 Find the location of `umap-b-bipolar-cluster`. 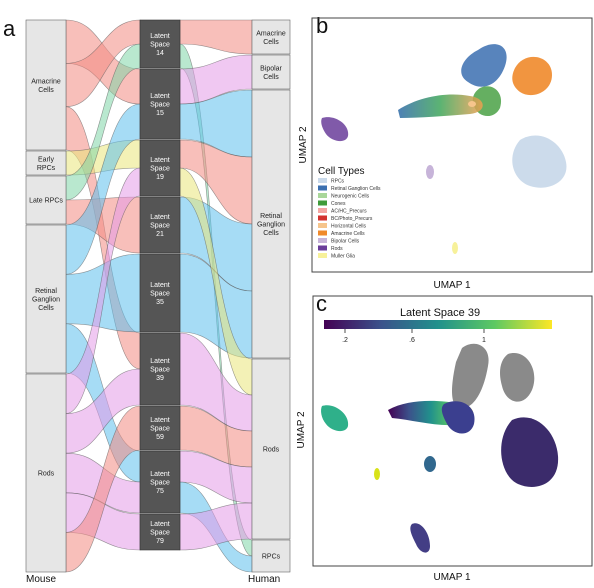

umap-b-bipolar-cluster is located at coordinates (430, 172).